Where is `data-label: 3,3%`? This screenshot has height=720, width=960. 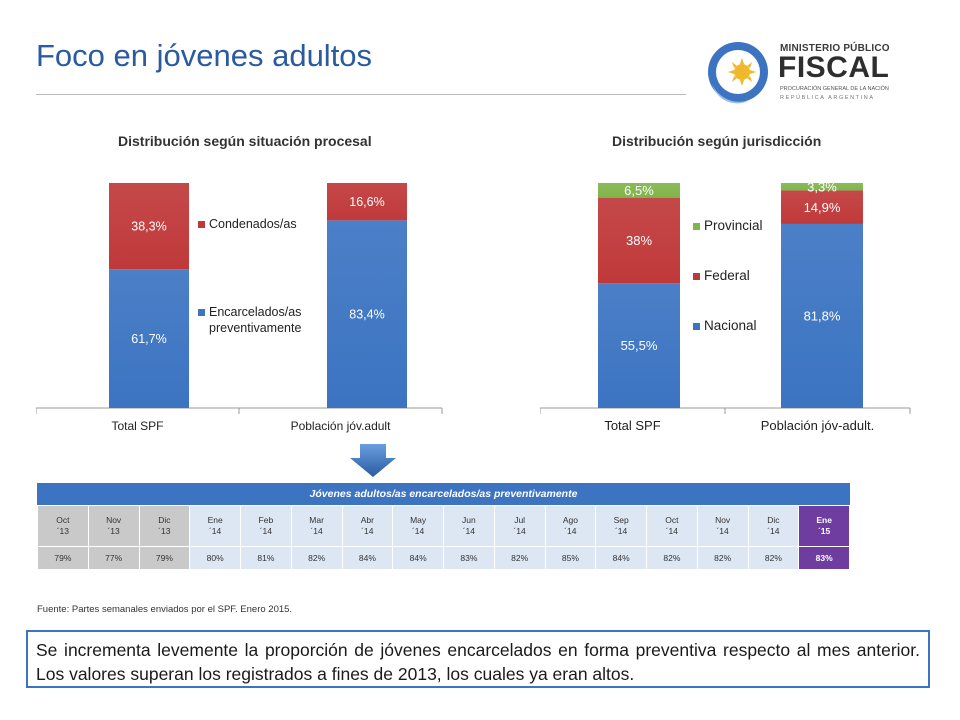
data-label: 3,3% is located at coordinates (822, 186).